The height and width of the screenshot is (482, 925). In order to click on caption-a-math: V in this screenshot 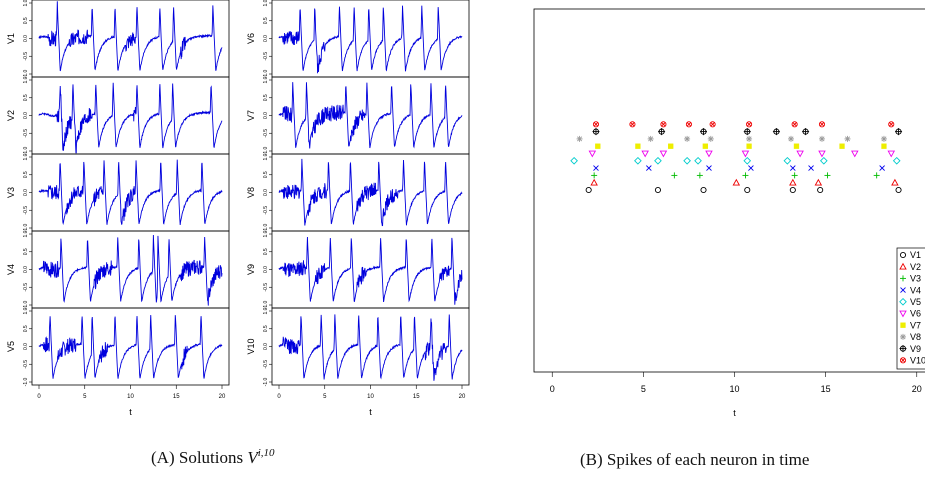, I will do `click(252, 457)`.